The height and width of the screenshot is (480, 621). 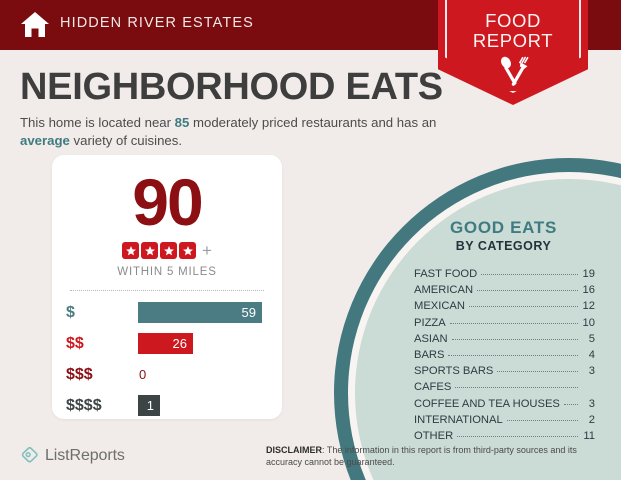 I want to click on star-rating: +, so click(x=167, y=250).